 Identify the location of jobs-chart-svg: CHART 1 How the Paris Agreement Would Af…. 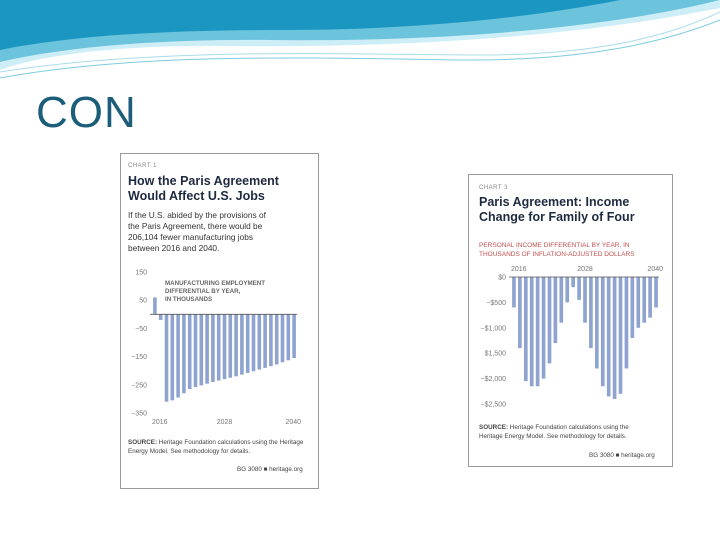
(216, 318).